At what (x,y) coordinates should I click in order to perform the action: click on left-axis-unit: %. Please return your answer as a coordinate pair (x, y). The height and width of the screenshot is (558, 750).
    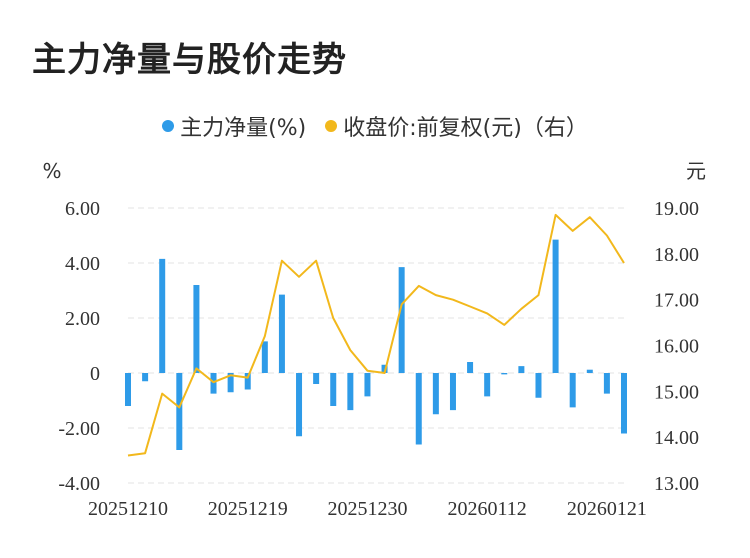
    Looking at the image, I should click on (51, 171).